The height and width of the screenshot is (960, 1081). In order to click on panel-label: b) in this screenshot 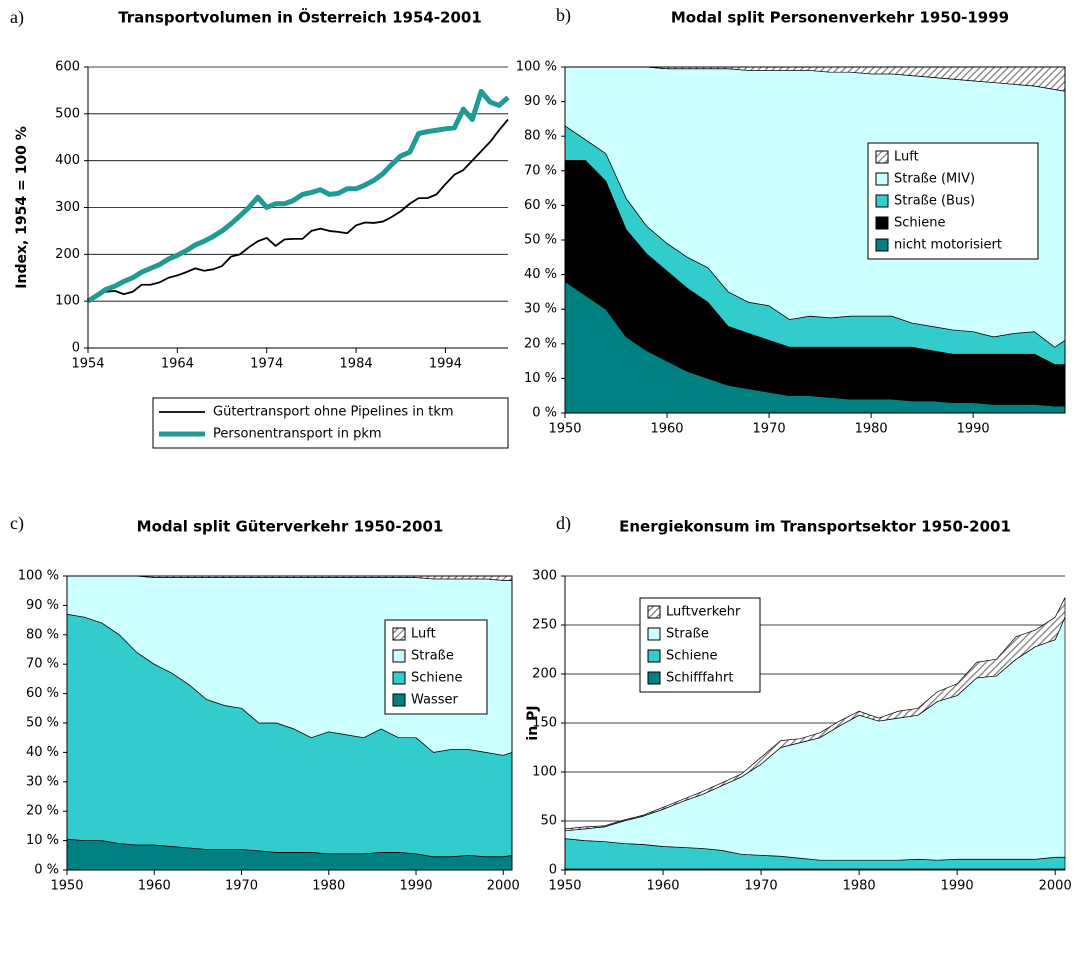, I will do `click(563, 15)`.